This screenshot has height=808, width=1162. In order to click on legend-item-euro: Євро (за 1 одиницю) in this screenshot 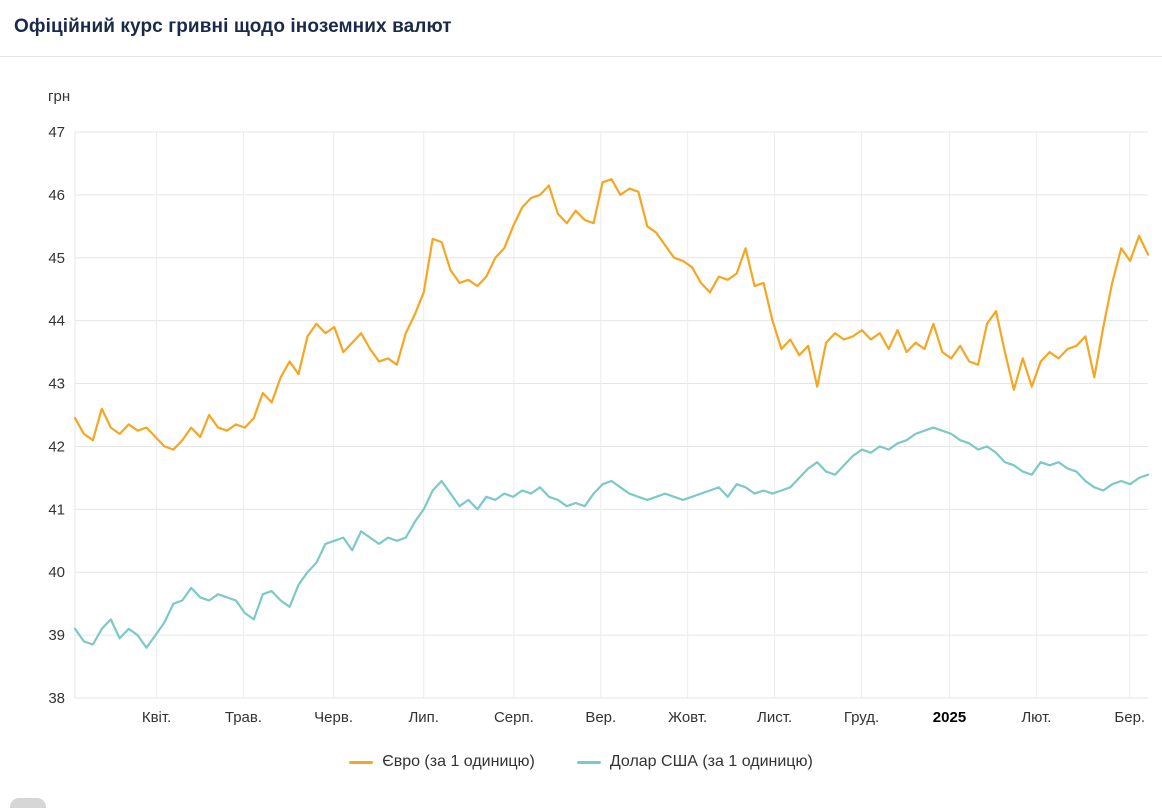, I will do `click(442, 762)`.